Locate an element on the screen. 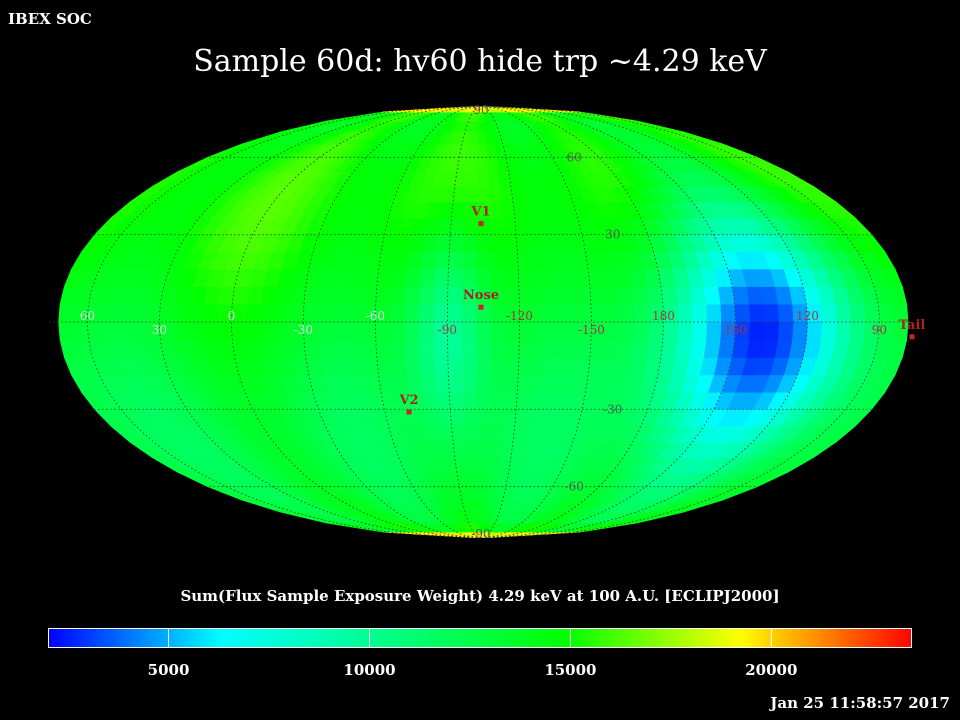 This screenshot has width=960, height=720. longitude-label: 60 is located at coordinates (87, 316).